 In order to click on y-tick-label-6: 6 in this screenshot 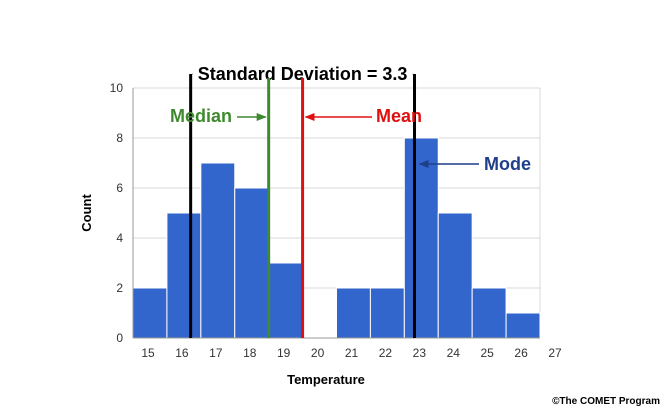, I will do `click(119, 188)`.